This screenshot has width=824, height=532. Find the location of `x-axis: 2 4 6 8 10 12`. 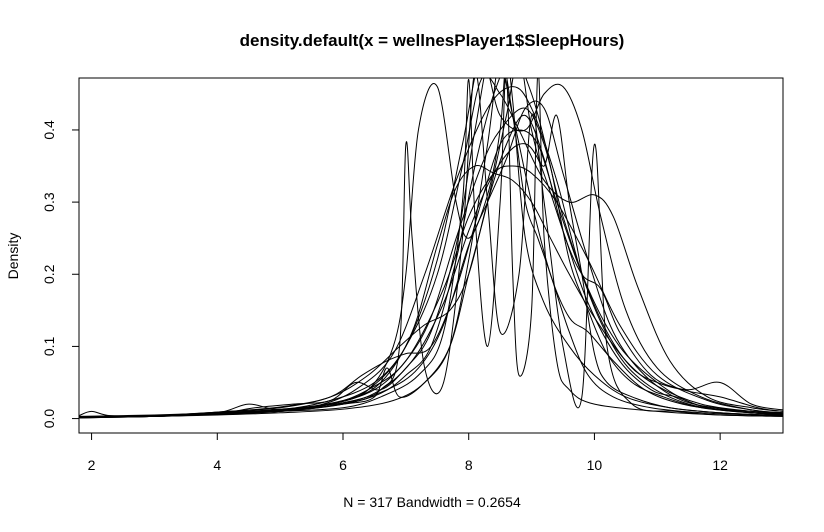

x-axis: 2 4 6 8 10 12 is located at coordinates (408, 453).